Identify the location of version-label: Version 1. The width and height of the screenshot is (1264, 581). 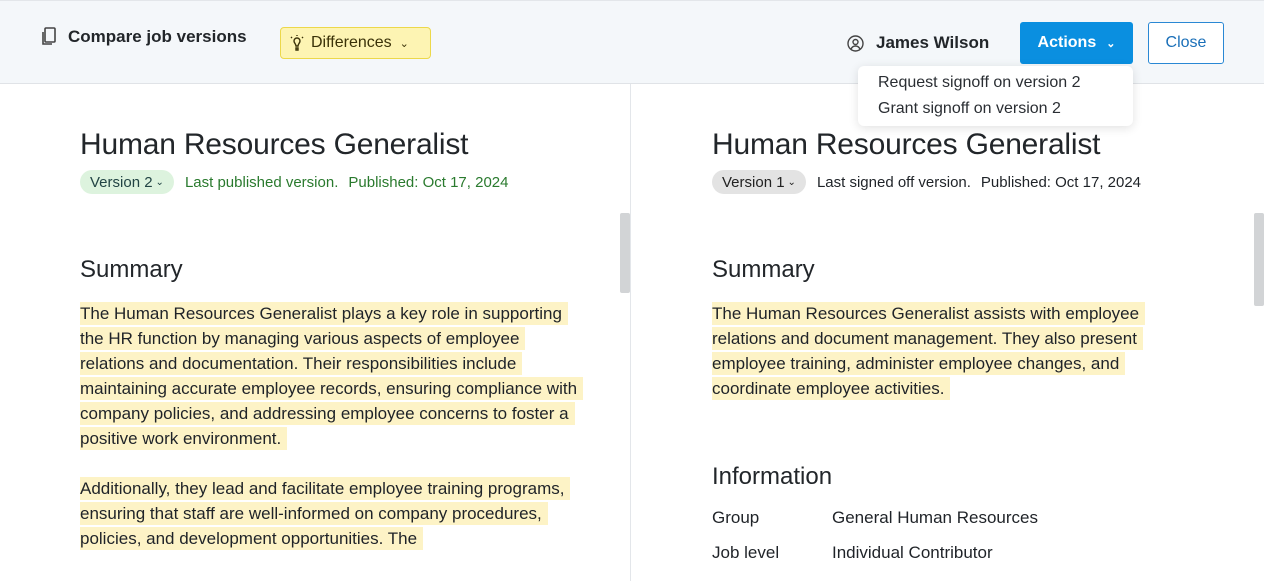
(753, 182).